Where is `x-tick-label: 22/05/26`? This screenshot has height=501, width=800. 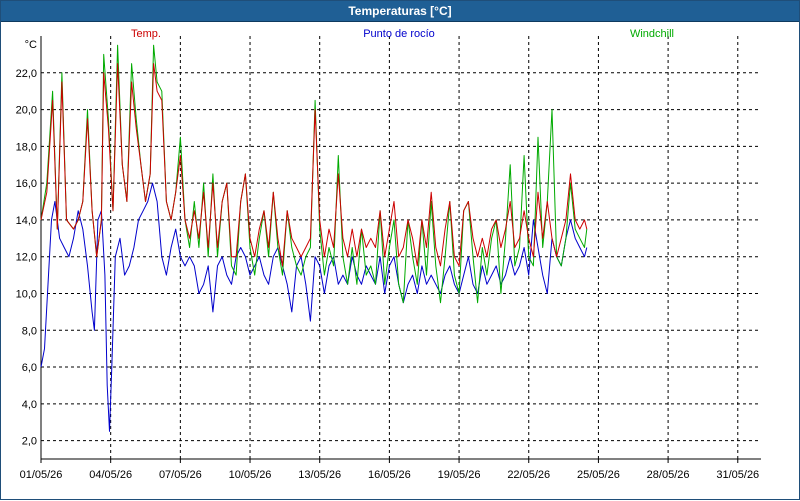 x-tick-label: 22/05/26 is located at coordinates (528, 475).